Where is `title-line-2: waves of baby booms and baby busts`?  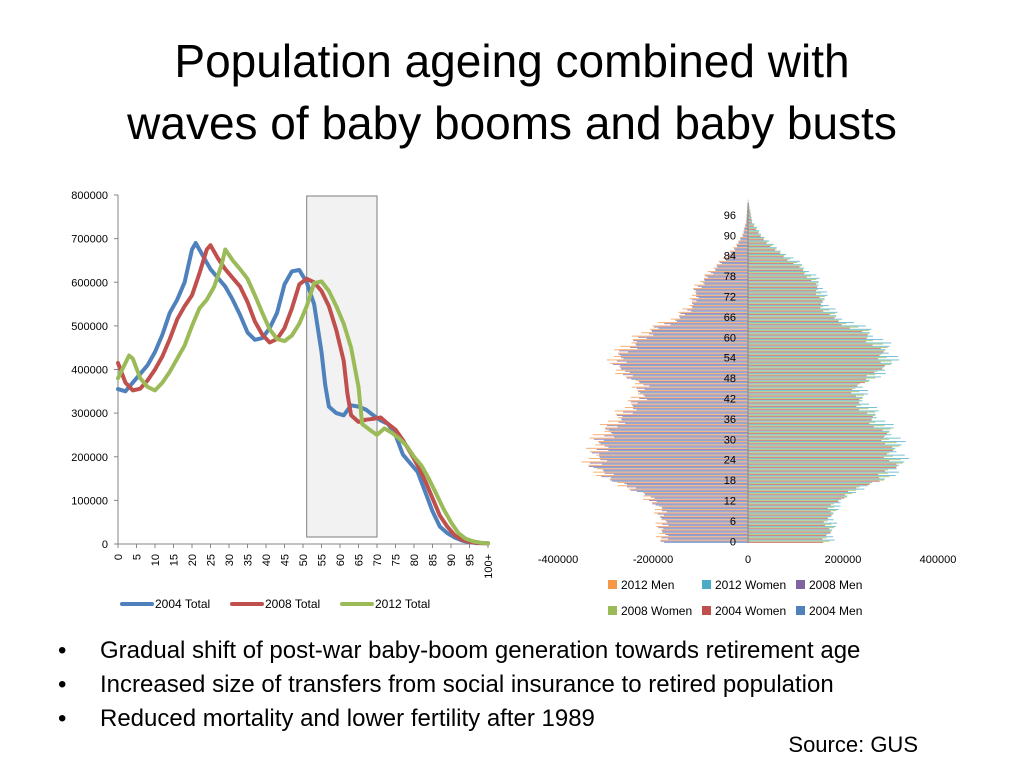 title-line-2: waves of baby booms and baby busts is located at coordinates (512, 123).